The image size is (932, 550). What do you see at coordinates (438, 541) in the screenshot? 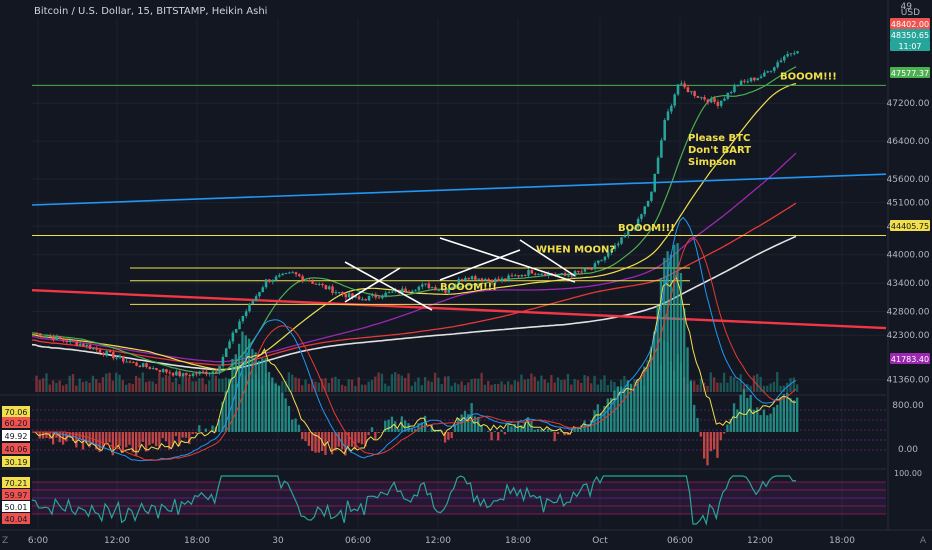
I see `x-tick-label: 12:00` at bounding box center [438, 541].